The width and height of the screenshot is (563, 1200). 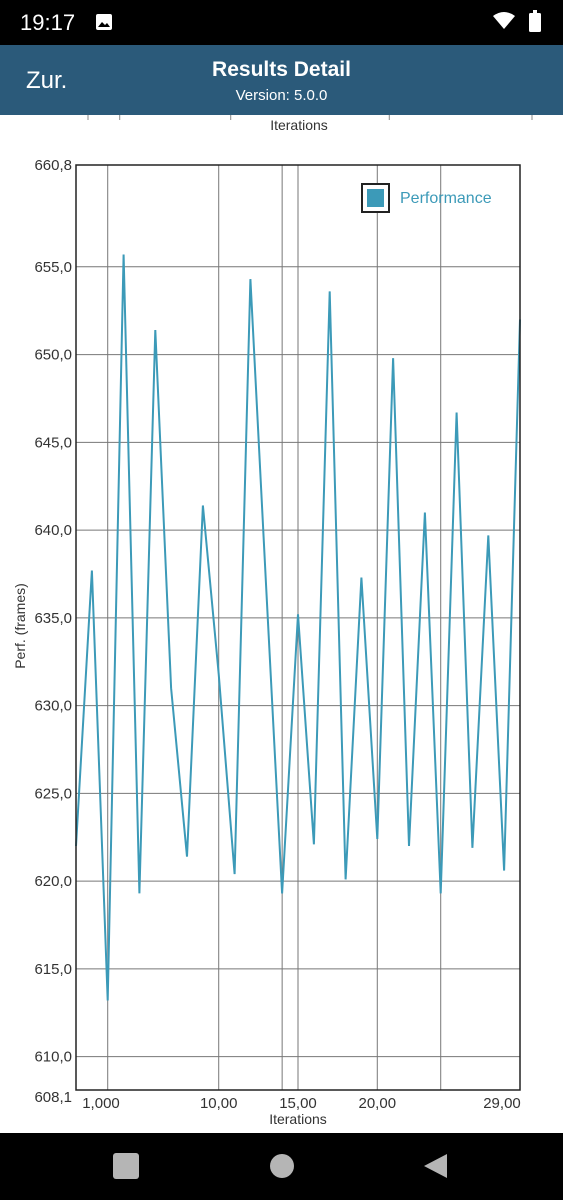 What do you see at coordinates (53, 618) in the screenshot?
I see `y-tick-label: 635,0` at bounding box center [53, 618].